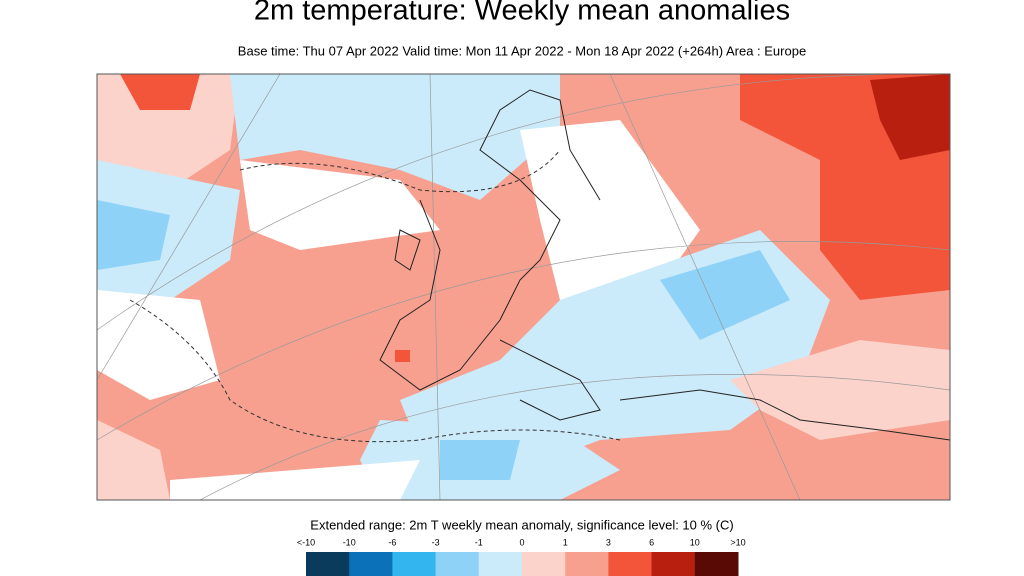 The width and height of the screenshot is (1024, 576). What do you see at coordinates (479, 542) in the screenshot?
I see `colorbar-label: -1` at bounding box center [479, 542].